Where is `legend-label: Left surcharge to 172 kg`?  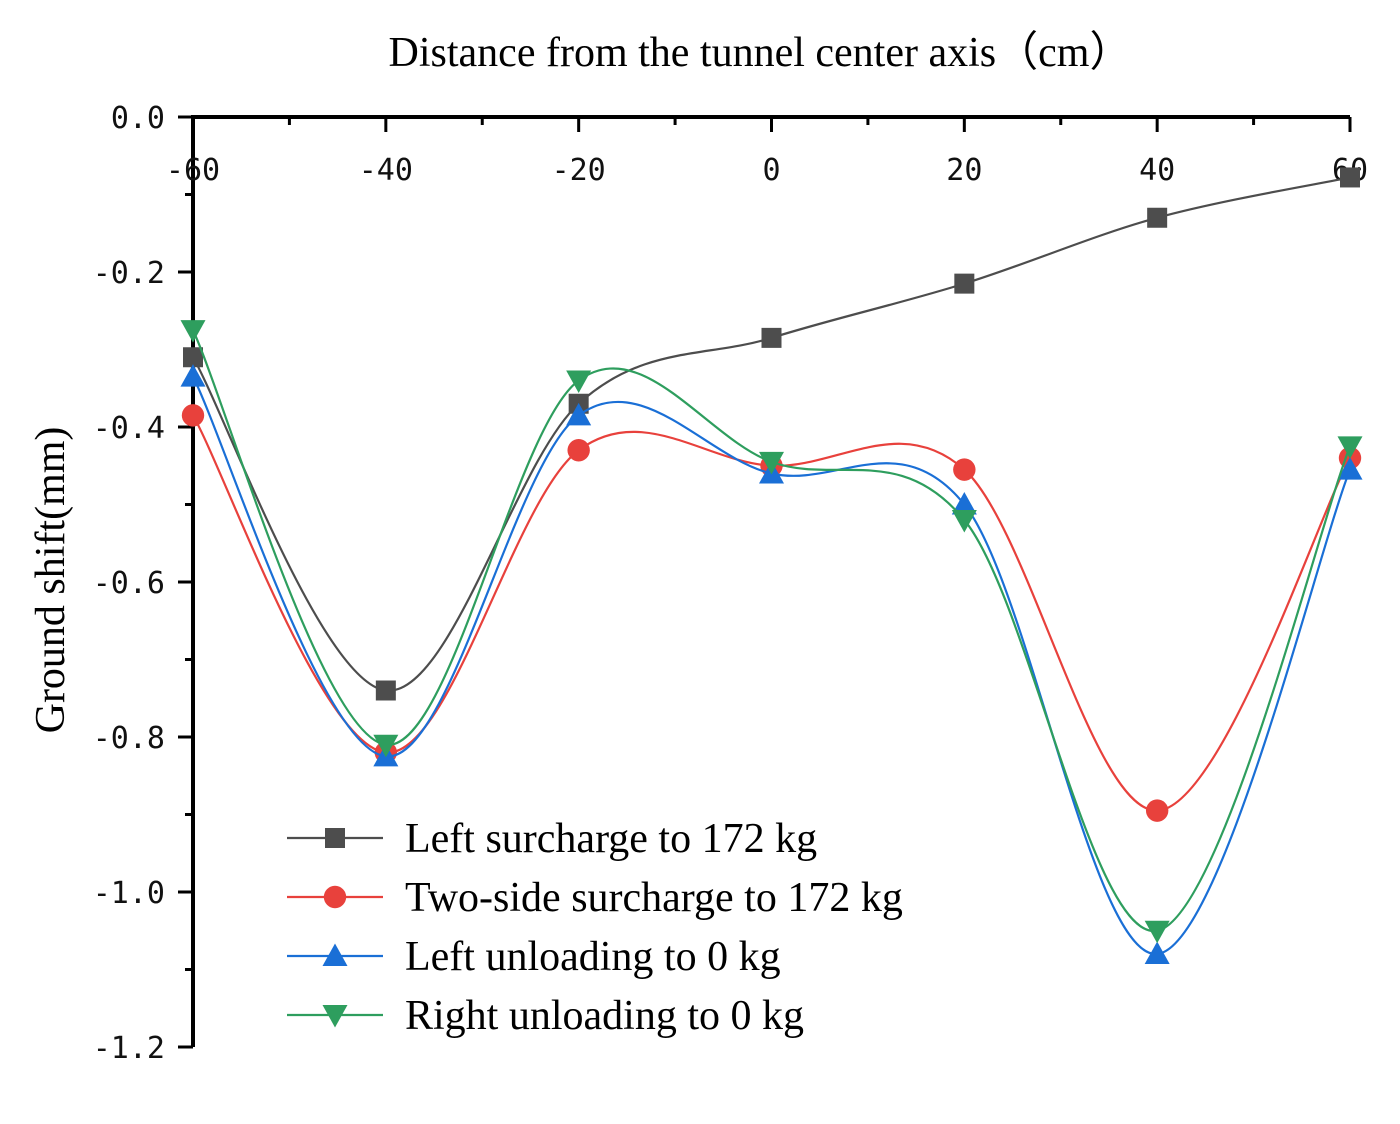
legend-label: Left surcharge to 172 kg is located at coordinates (611, 839).